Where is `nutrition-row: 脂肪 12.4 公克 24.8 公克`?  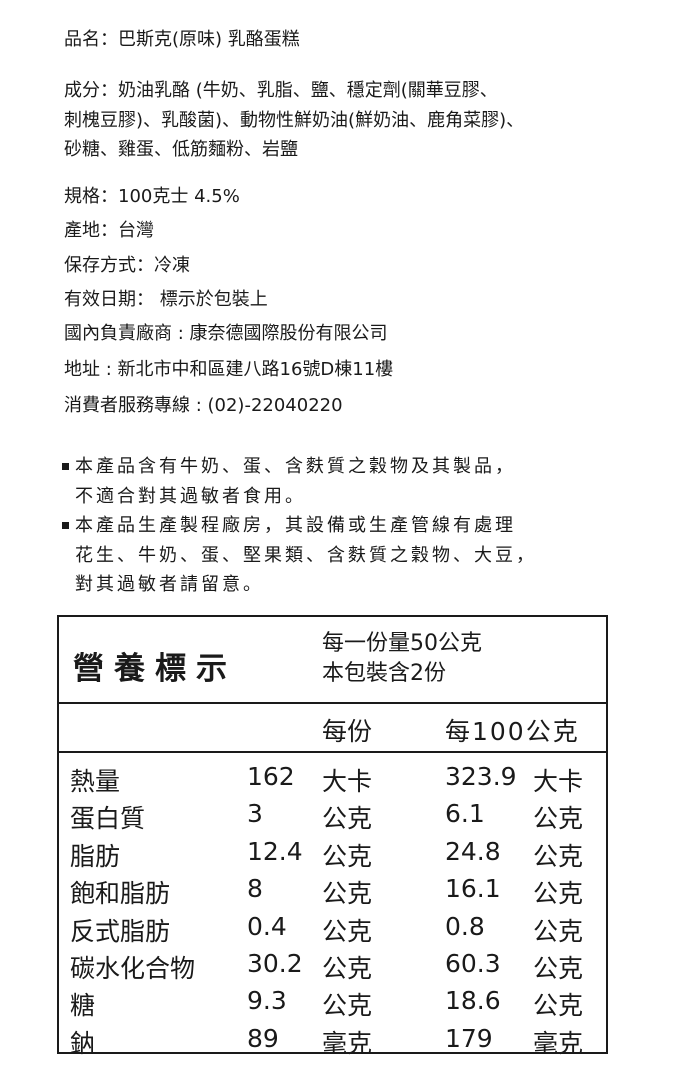 nutrition-row: 脂肪 12.4 公克 24.8 公克 is located at coordinates (332, 855).